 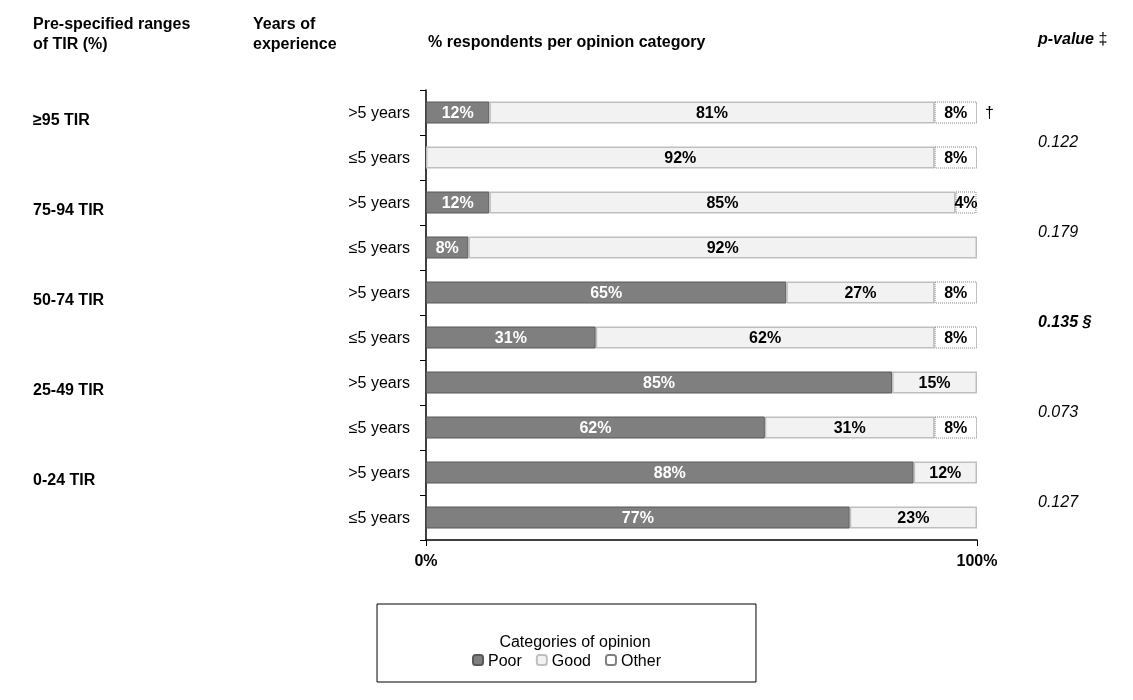 I want to click on data-label: 23%, so click(x=913, y=517).